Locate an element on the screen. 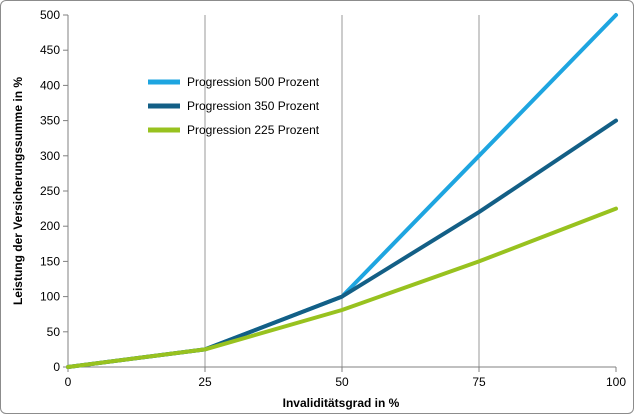  x-tick-labels: 0 25 50 75 100 is located at coordinates (346, 382).